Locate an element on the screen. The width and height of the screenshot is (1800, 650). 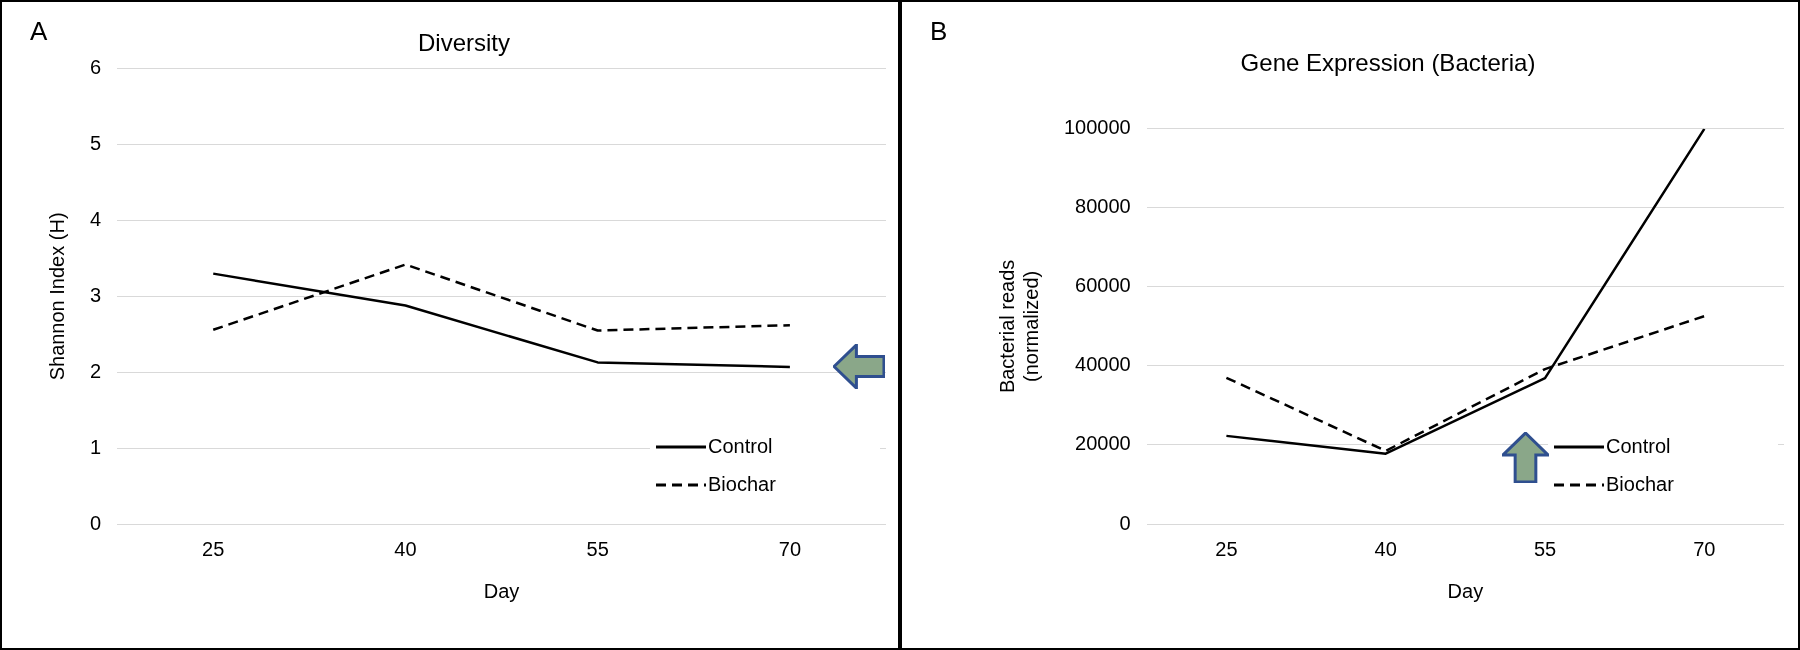
chart-title: Gene Expression (Bacteria) is located at coordinates (1388, 63).